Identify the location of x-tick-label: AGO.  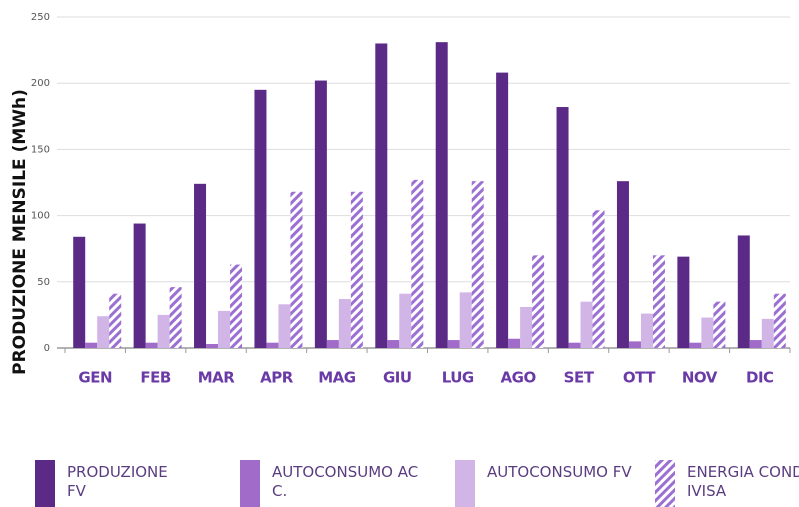
(518, 378).